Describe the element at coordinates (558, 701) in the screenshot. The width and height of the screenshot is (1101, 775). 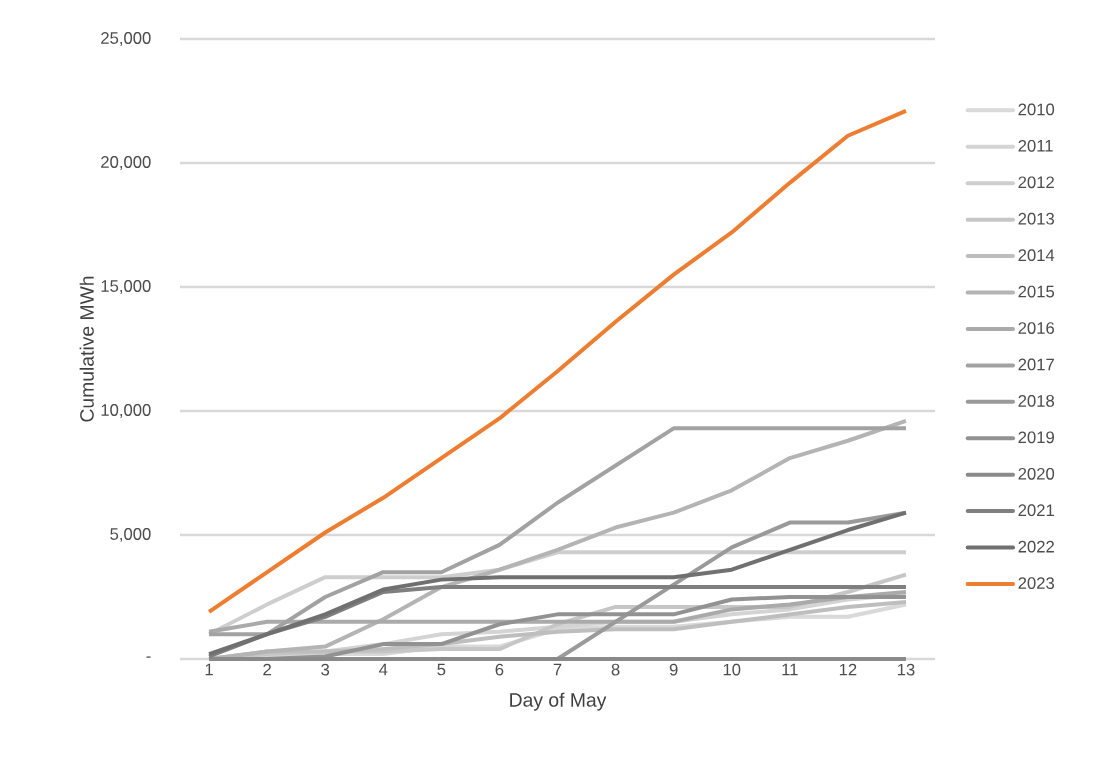
I see `x-axis-title: Day of May` at that location.